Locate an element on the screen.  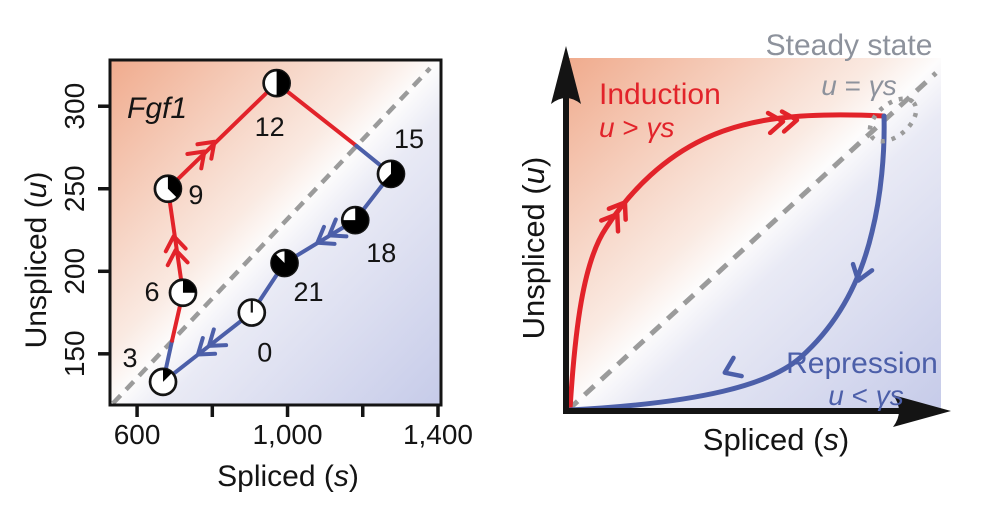
steady-state-equation-part: γs is located at coordinates (883, 85).